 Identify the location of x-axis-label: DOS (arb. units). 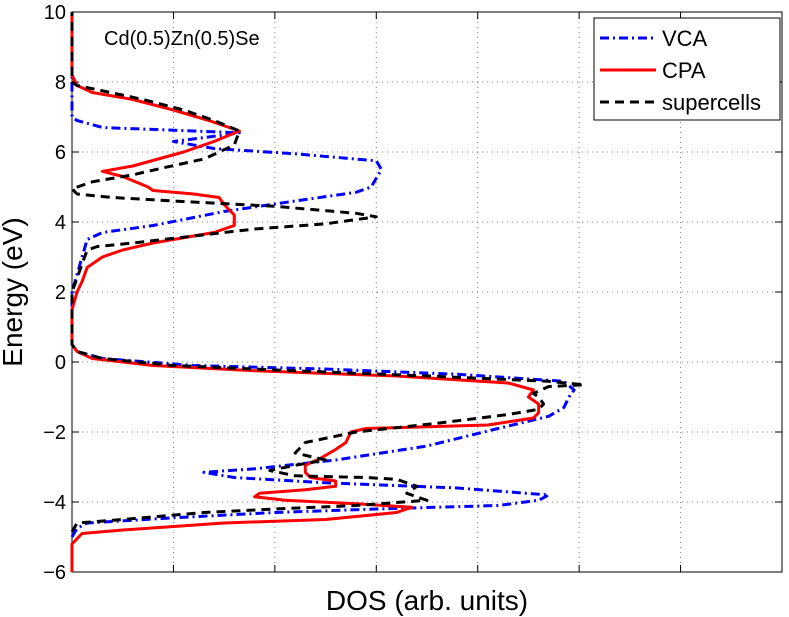
(427, 600).